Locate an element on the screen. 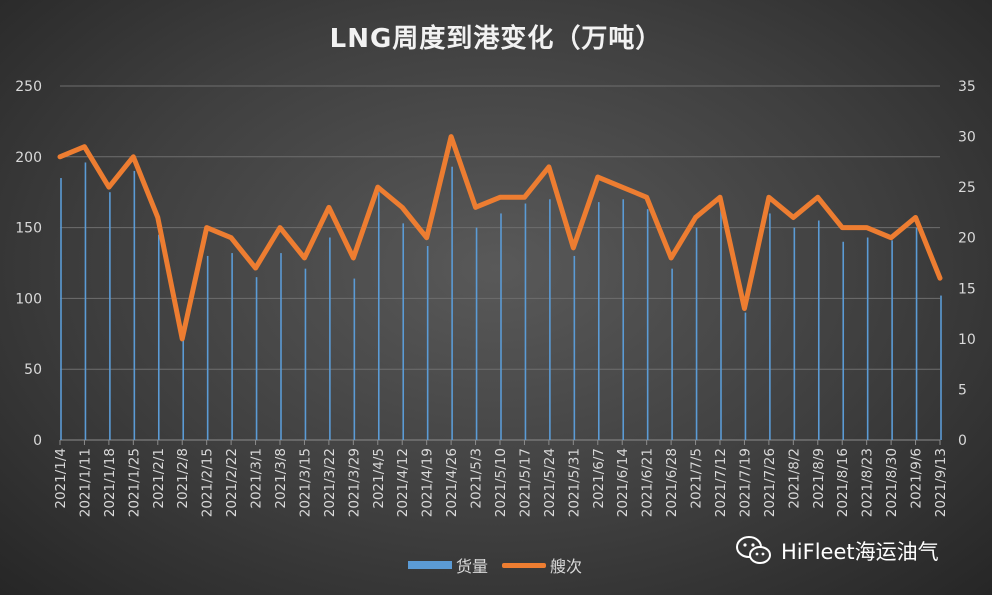 The width and height of the screenshot is (992, 595). x-tick-label: 2021/6/7 is located at coordinates (599, 478).